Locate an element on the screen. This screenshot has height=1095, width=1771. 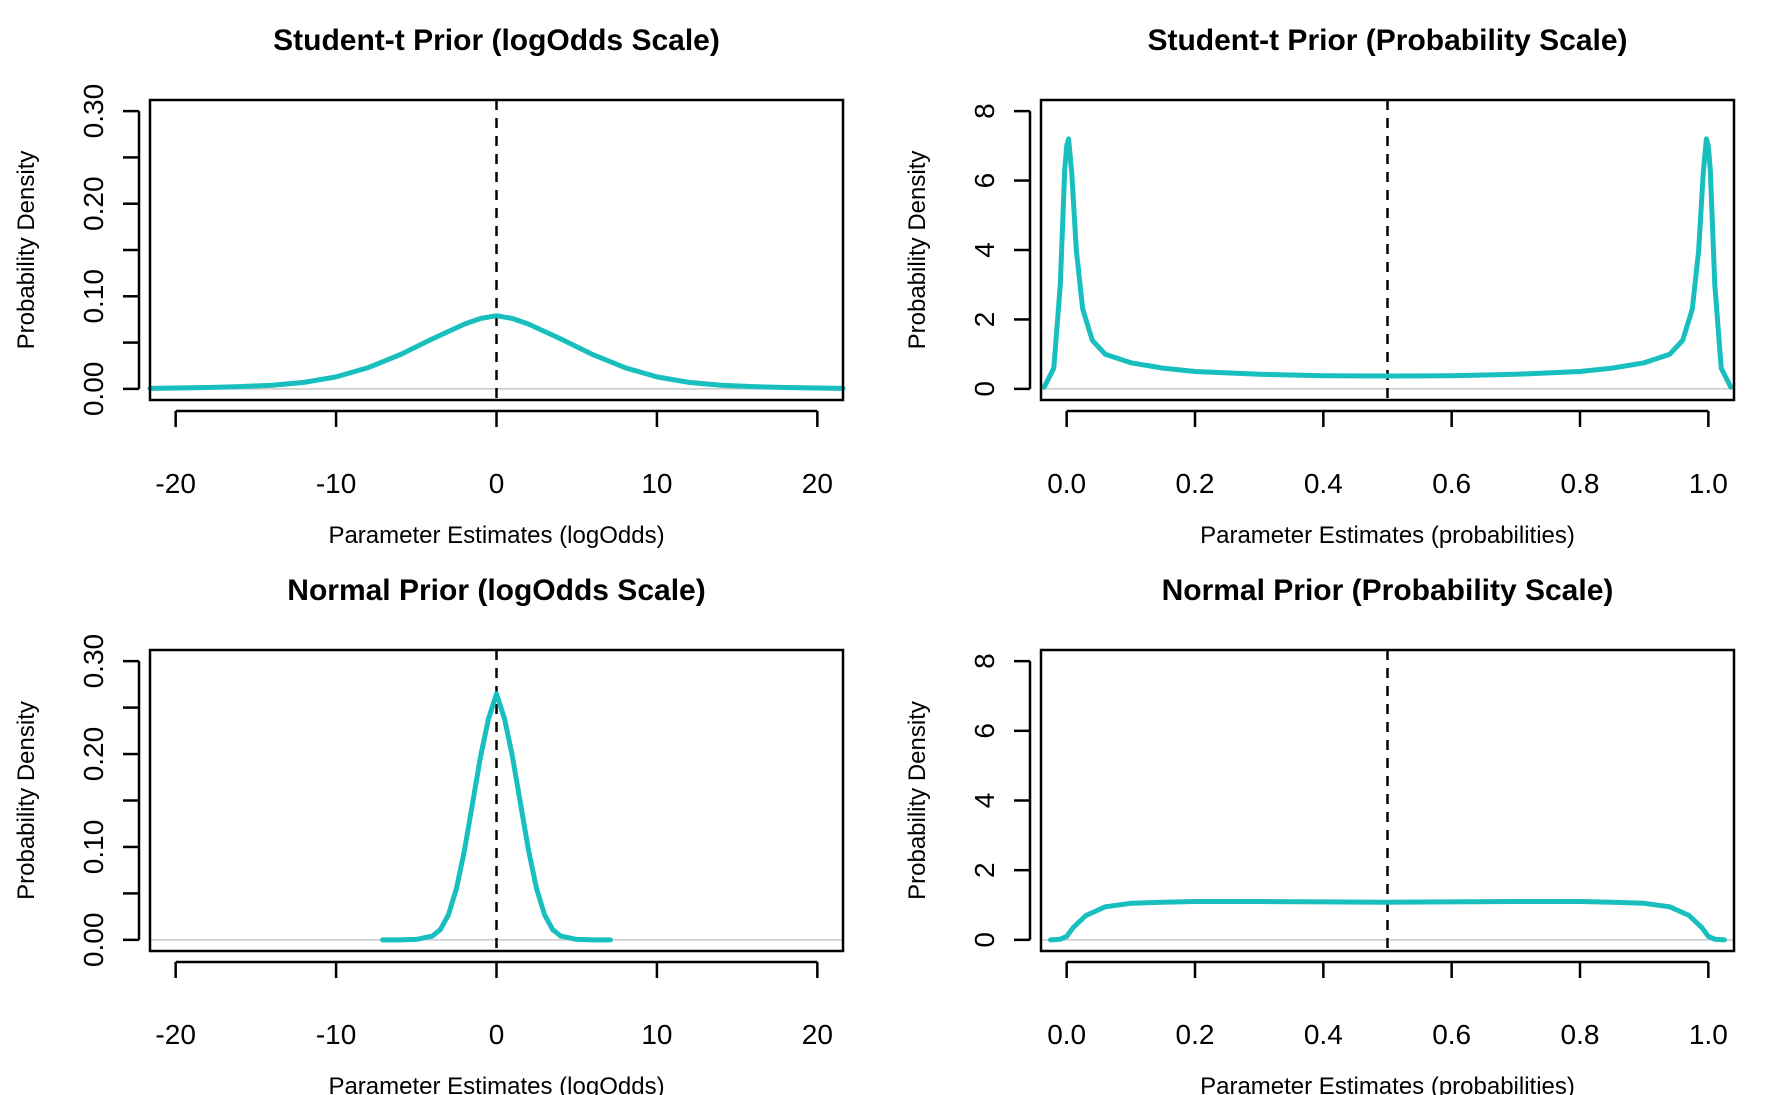
panel-title: Normal Prior (Probability Scale) is located at coordinates (1388, 590).